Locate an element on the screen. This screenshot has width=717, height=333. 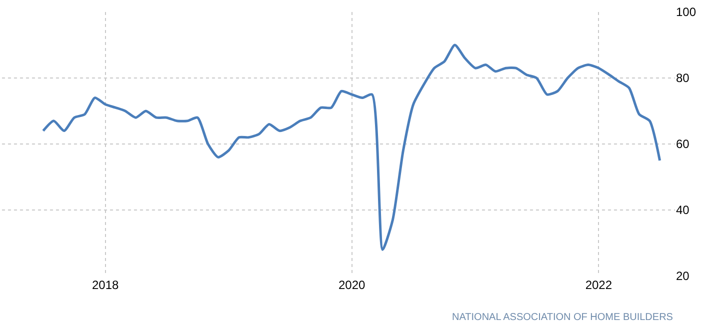
y-tick-label: 80 is located at coordinates (683, 78).